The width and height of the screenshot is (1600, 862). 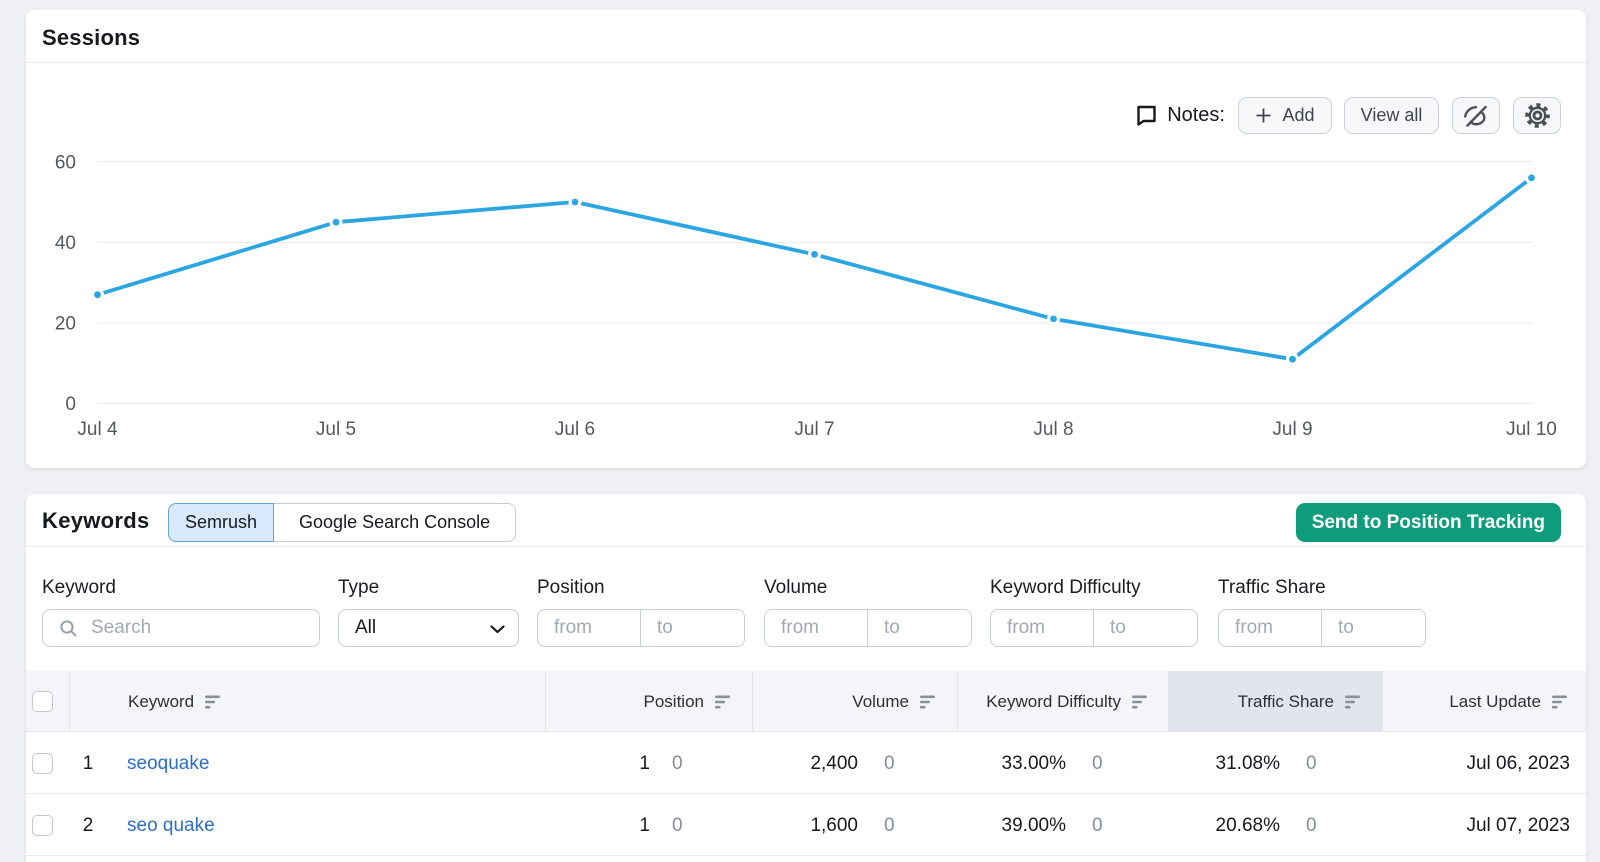 What do you see at coordinates (336, 429) in the screenshot?
I see `svg-text: Jul 5` at bounding box center [336, 429].